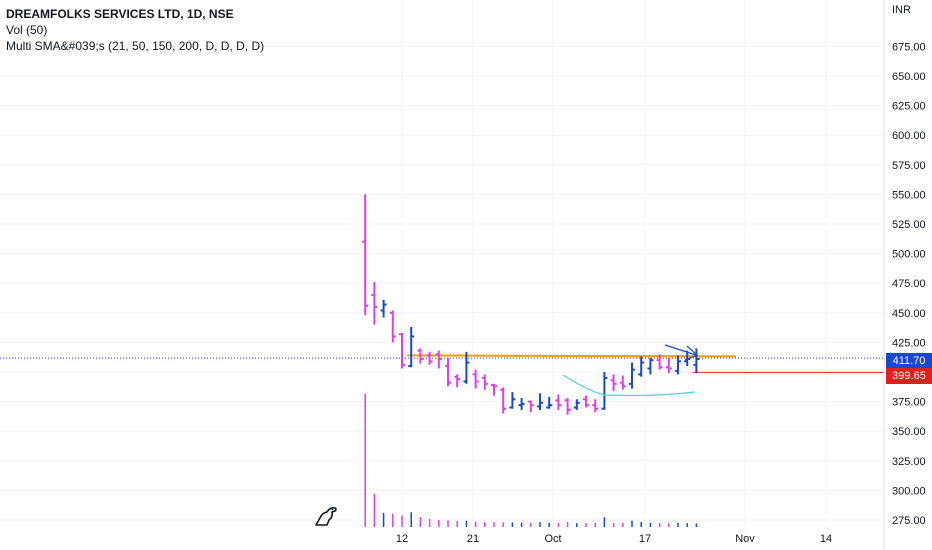 This screenshot has height=550, width=932. What do you see at coordinates (826, 539) in the screenshot?
I see `time-tick-label: 14` at bounding box center [826, 539].